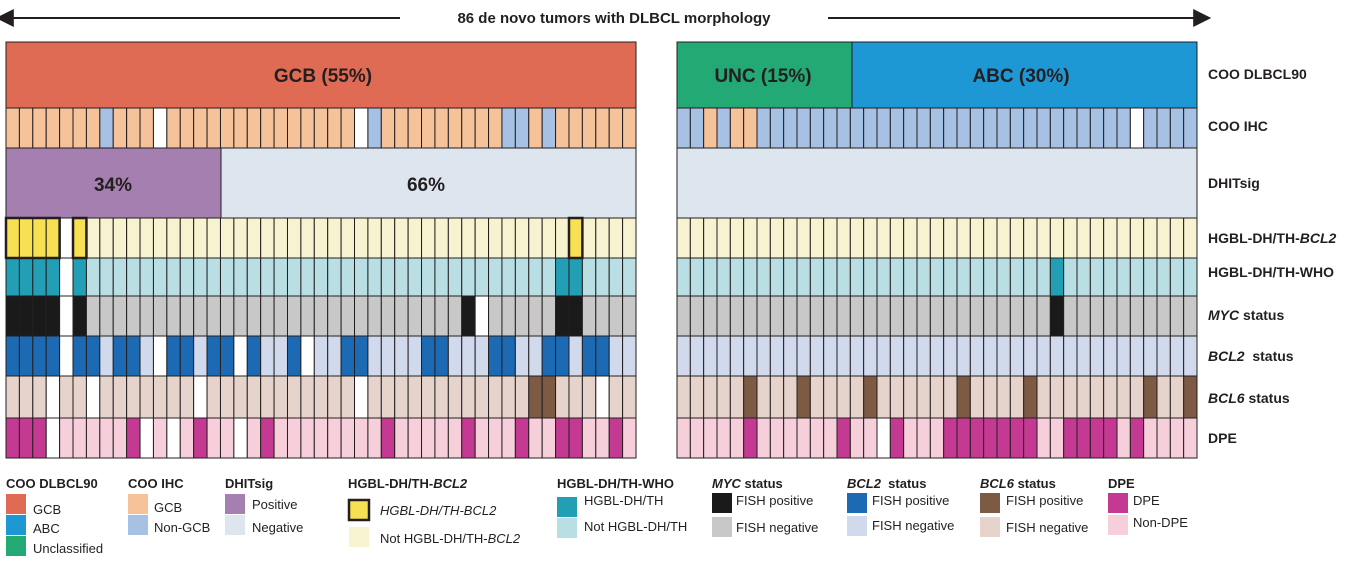  I want to click on legend-swatch-bcl2-pos, so click(857, 503).